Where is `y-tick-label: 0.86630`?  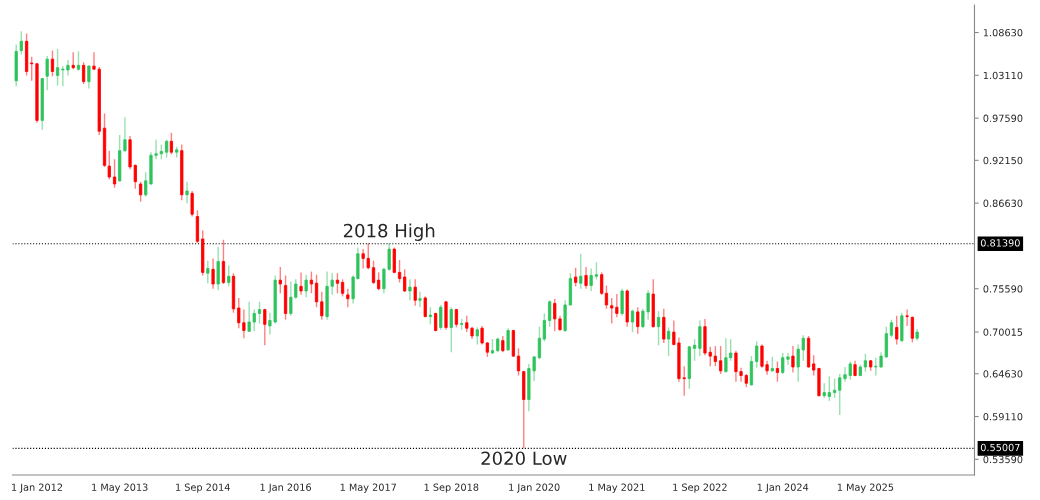 y-tick-label: 0.86630 is located at coordinates (1003, 203).